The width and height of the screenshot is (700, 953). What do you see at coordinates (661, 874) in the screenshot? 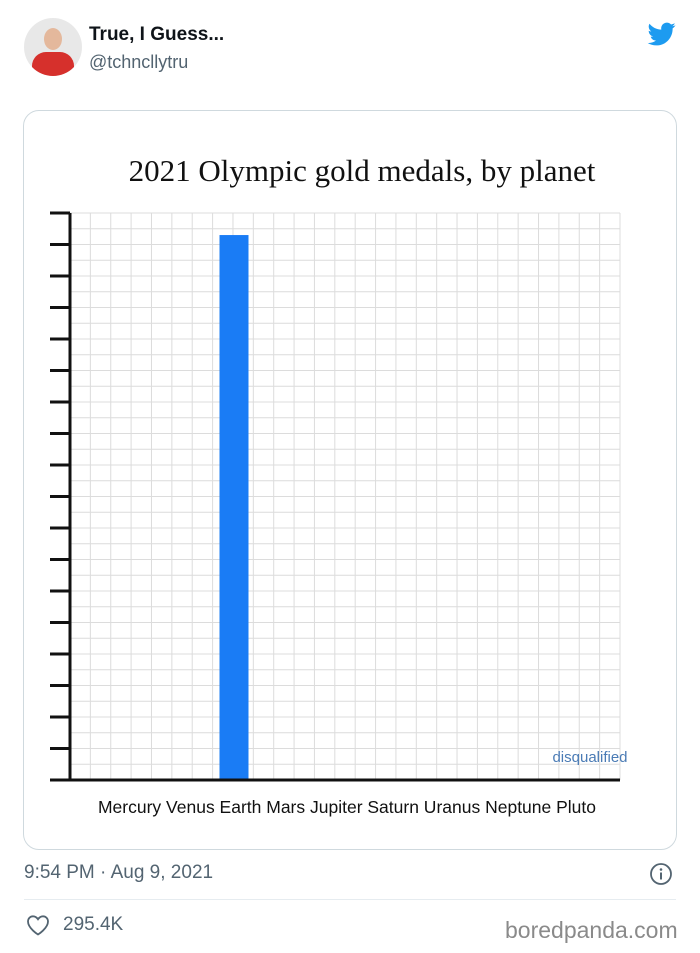
I see `info-icon` at bounding box center [661, 874].